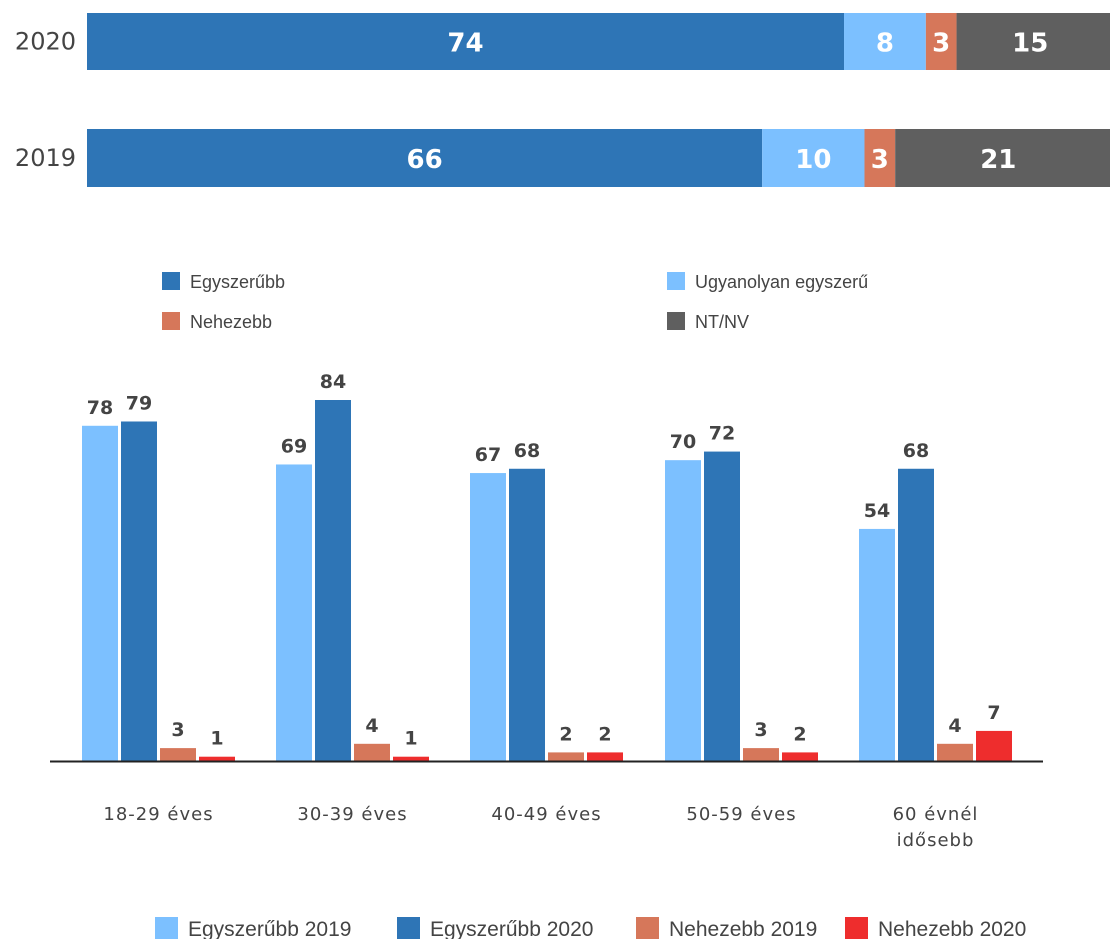  What do you see at coordinates (954, 726) in the screenshot?
I see `bar-value-nehezebb-2019-60-evnel-idosebb: 4` at bounding box center [954, 726].